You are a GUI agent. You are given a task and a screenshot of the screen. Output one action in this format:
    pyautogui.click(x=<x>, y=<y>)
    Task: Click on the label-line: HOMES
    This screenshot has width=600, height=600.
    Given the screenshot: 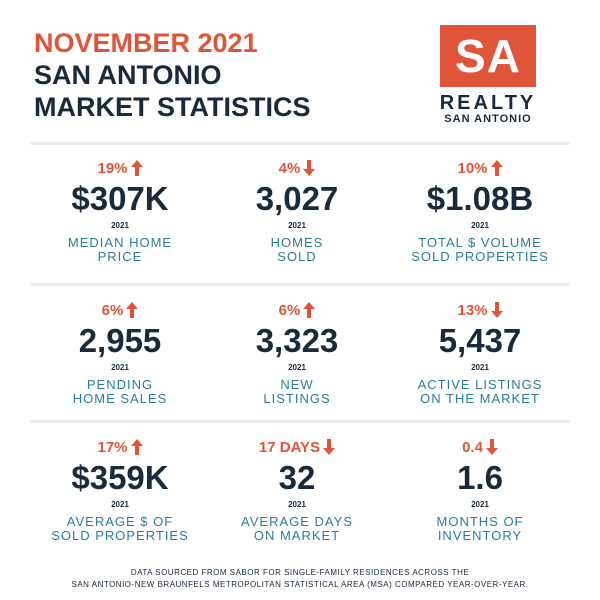 What is the action you would take?
    pyautogui.click(x=297, y=242)
    